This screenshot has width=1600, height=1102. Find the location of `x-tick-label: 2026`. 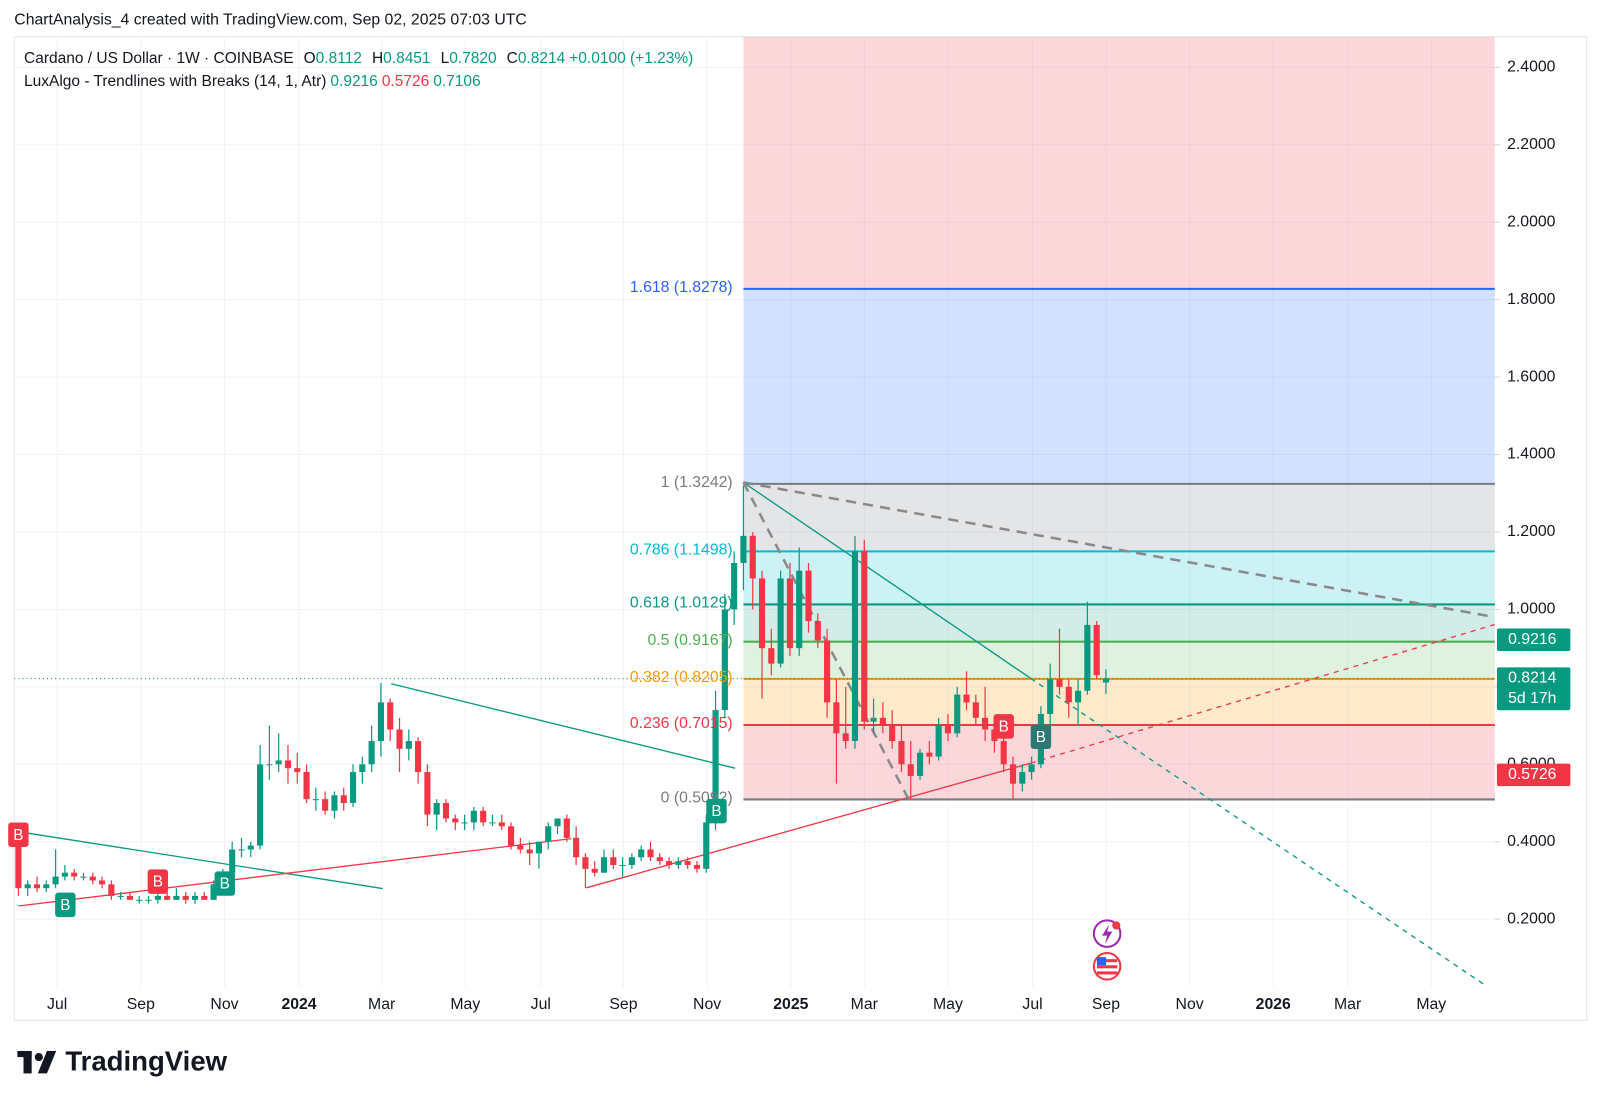

x-tick-label: 2026 is located at coordinates (1273, 1004).